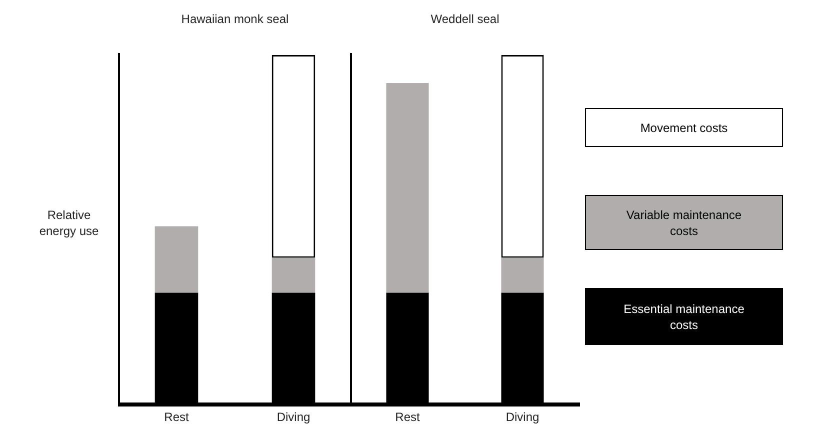 The width and height of the screenshot is (819, 439). Describe the element at coordinates (235, 19) in the screenshot. I see `chart-title: Hawaiian monk seal` at that location.